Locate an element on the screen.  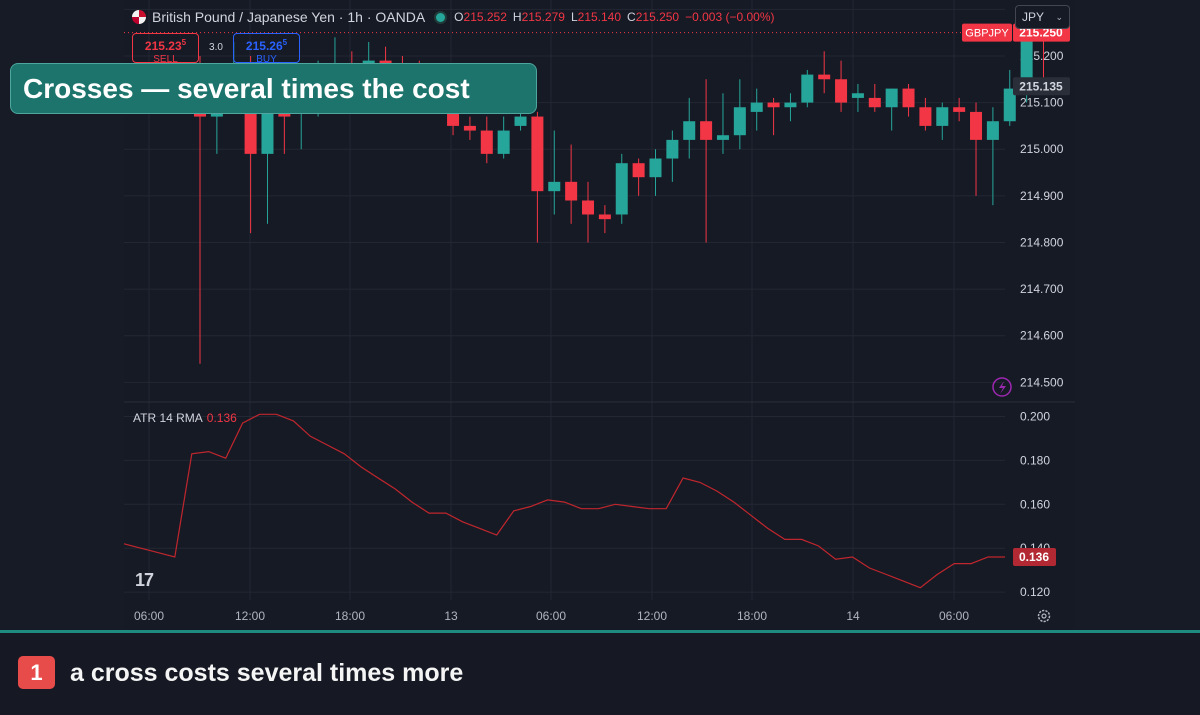
settings-gear-icon is located at coordinates (1044, 616).